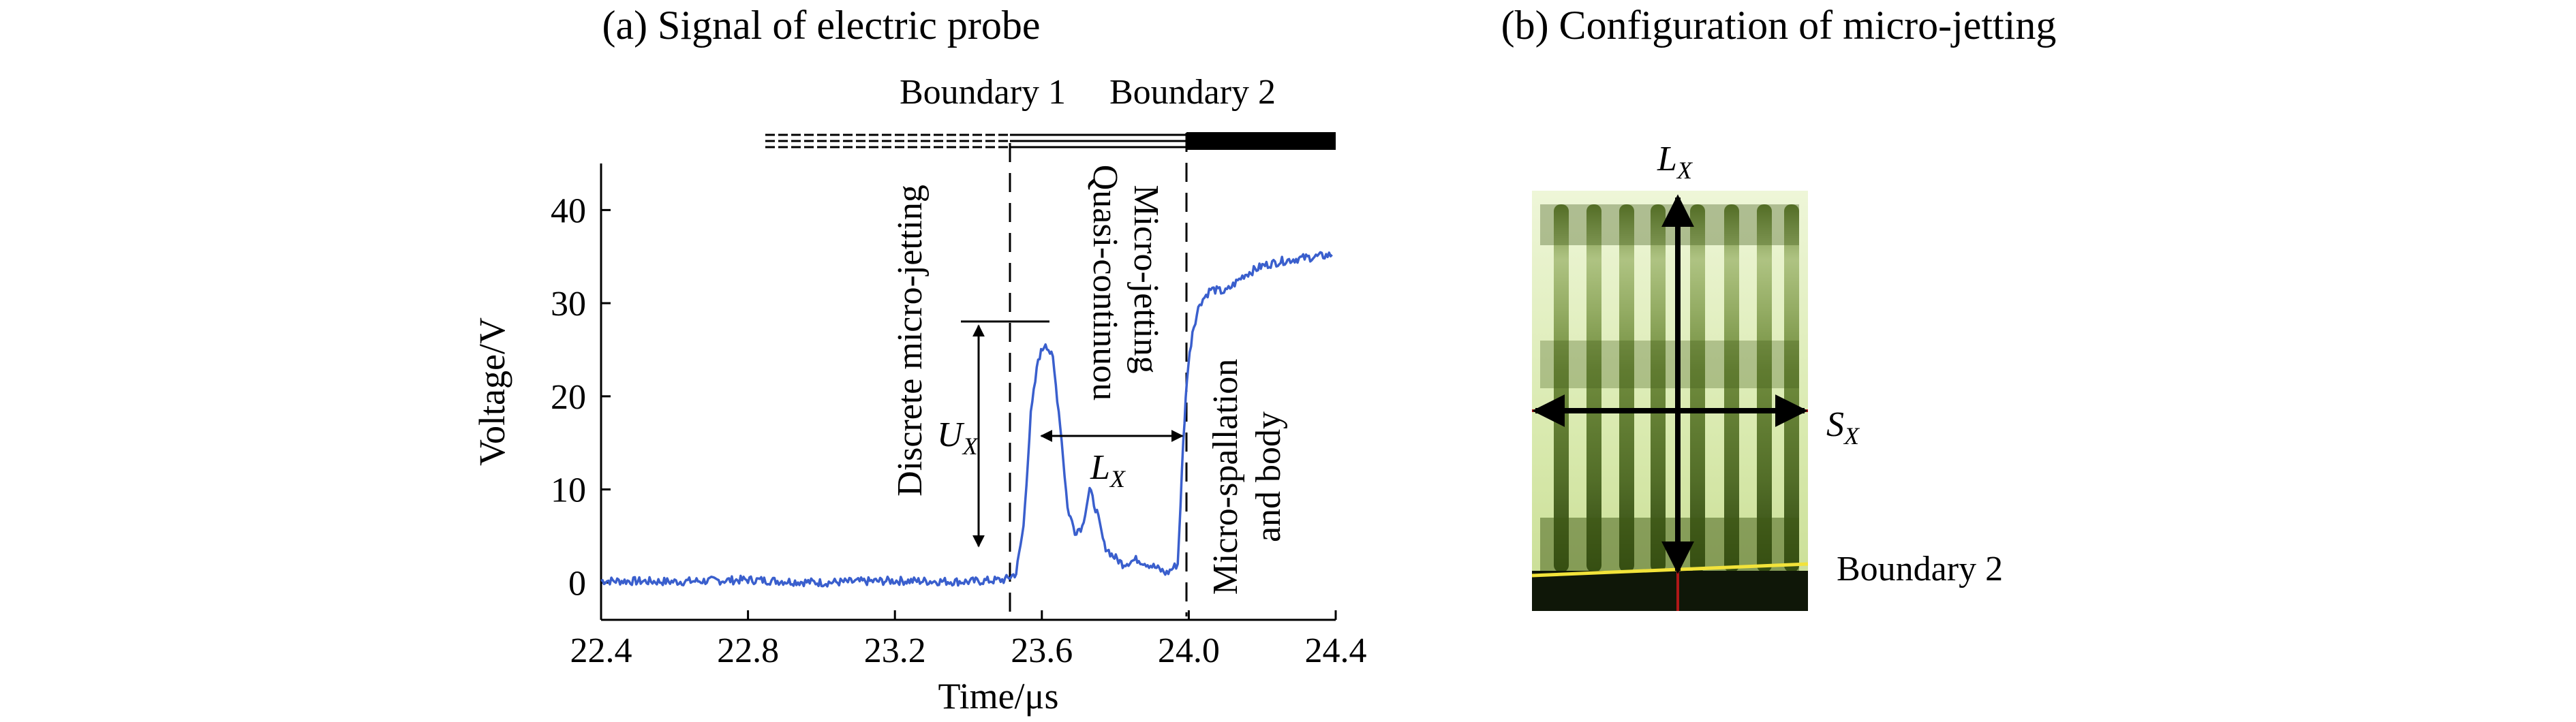 The height and width of the screenshot is (722, 2576). Describe the element at coordinates (887, 141) in the screenshot. I see `discrete-regime-bar` at that location.